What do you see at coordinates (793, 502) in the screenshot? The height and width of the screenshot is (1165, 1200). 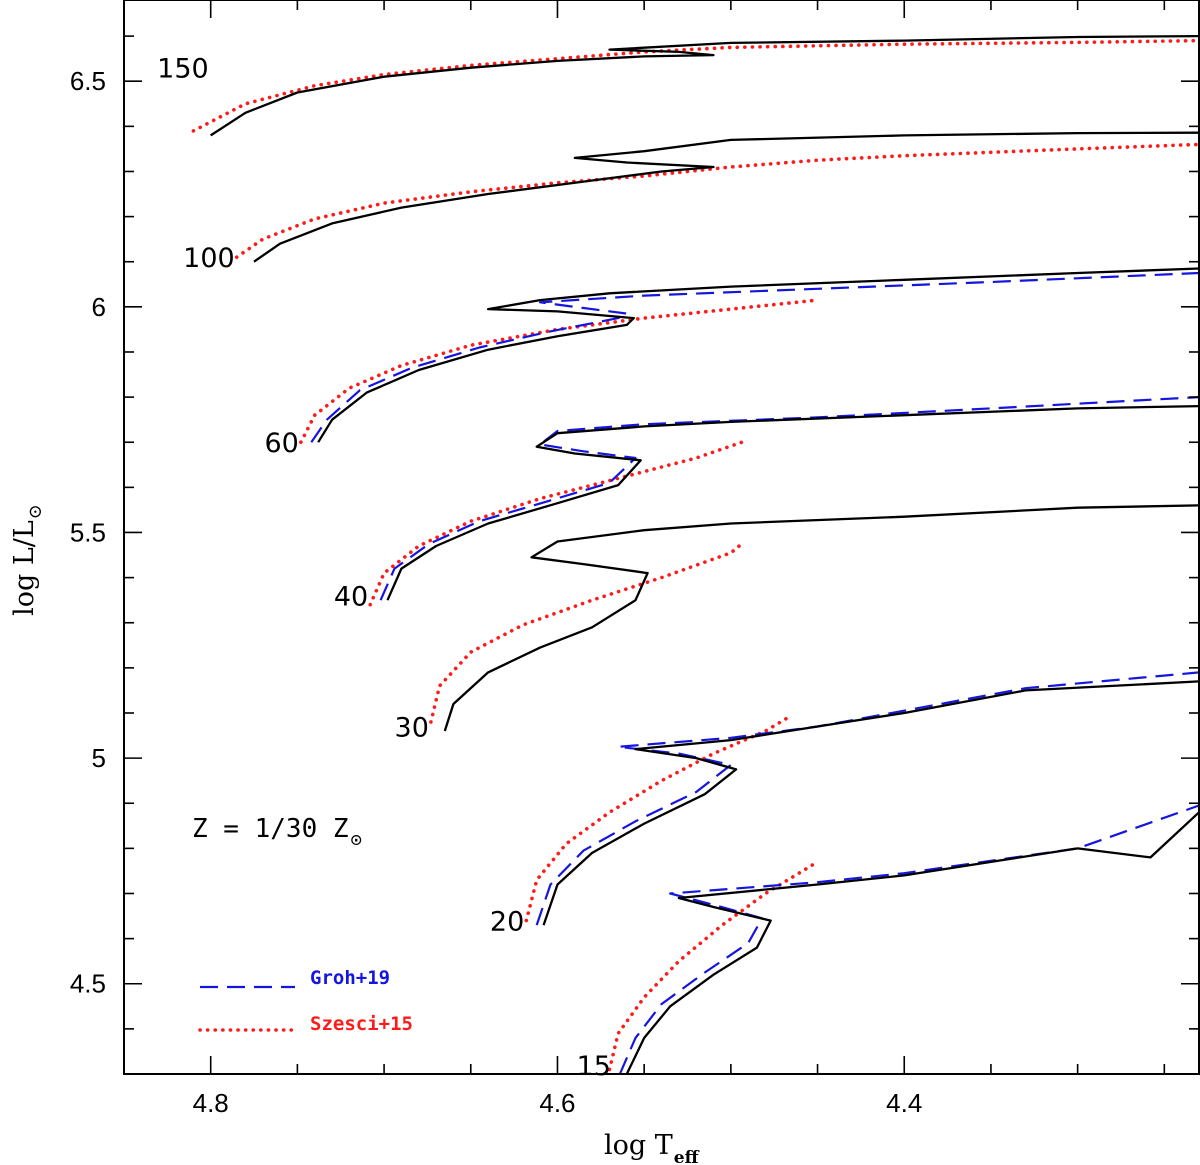 I see `track-40-this-work` at bounding box center [793, 502].